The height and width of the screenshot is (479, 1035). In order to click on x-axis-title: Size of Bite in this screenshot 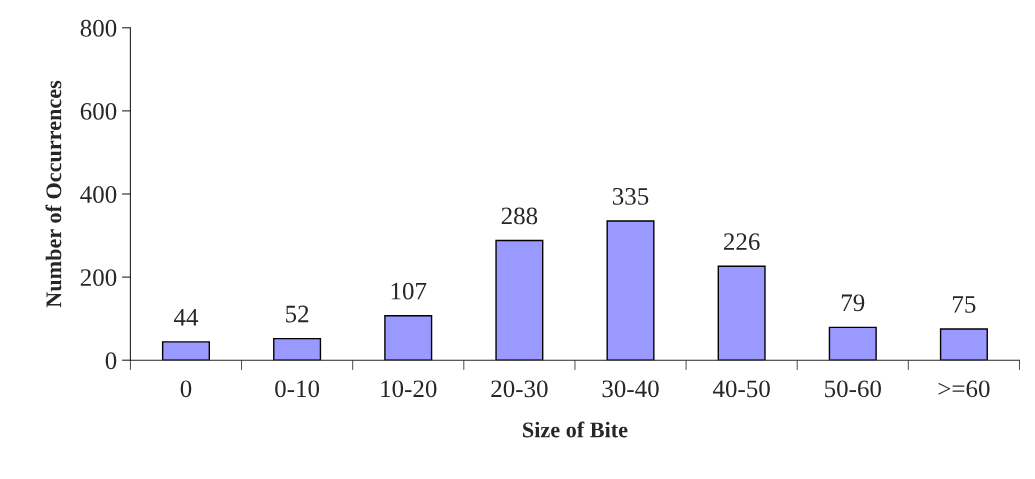, I will do `click(575, 429)`.